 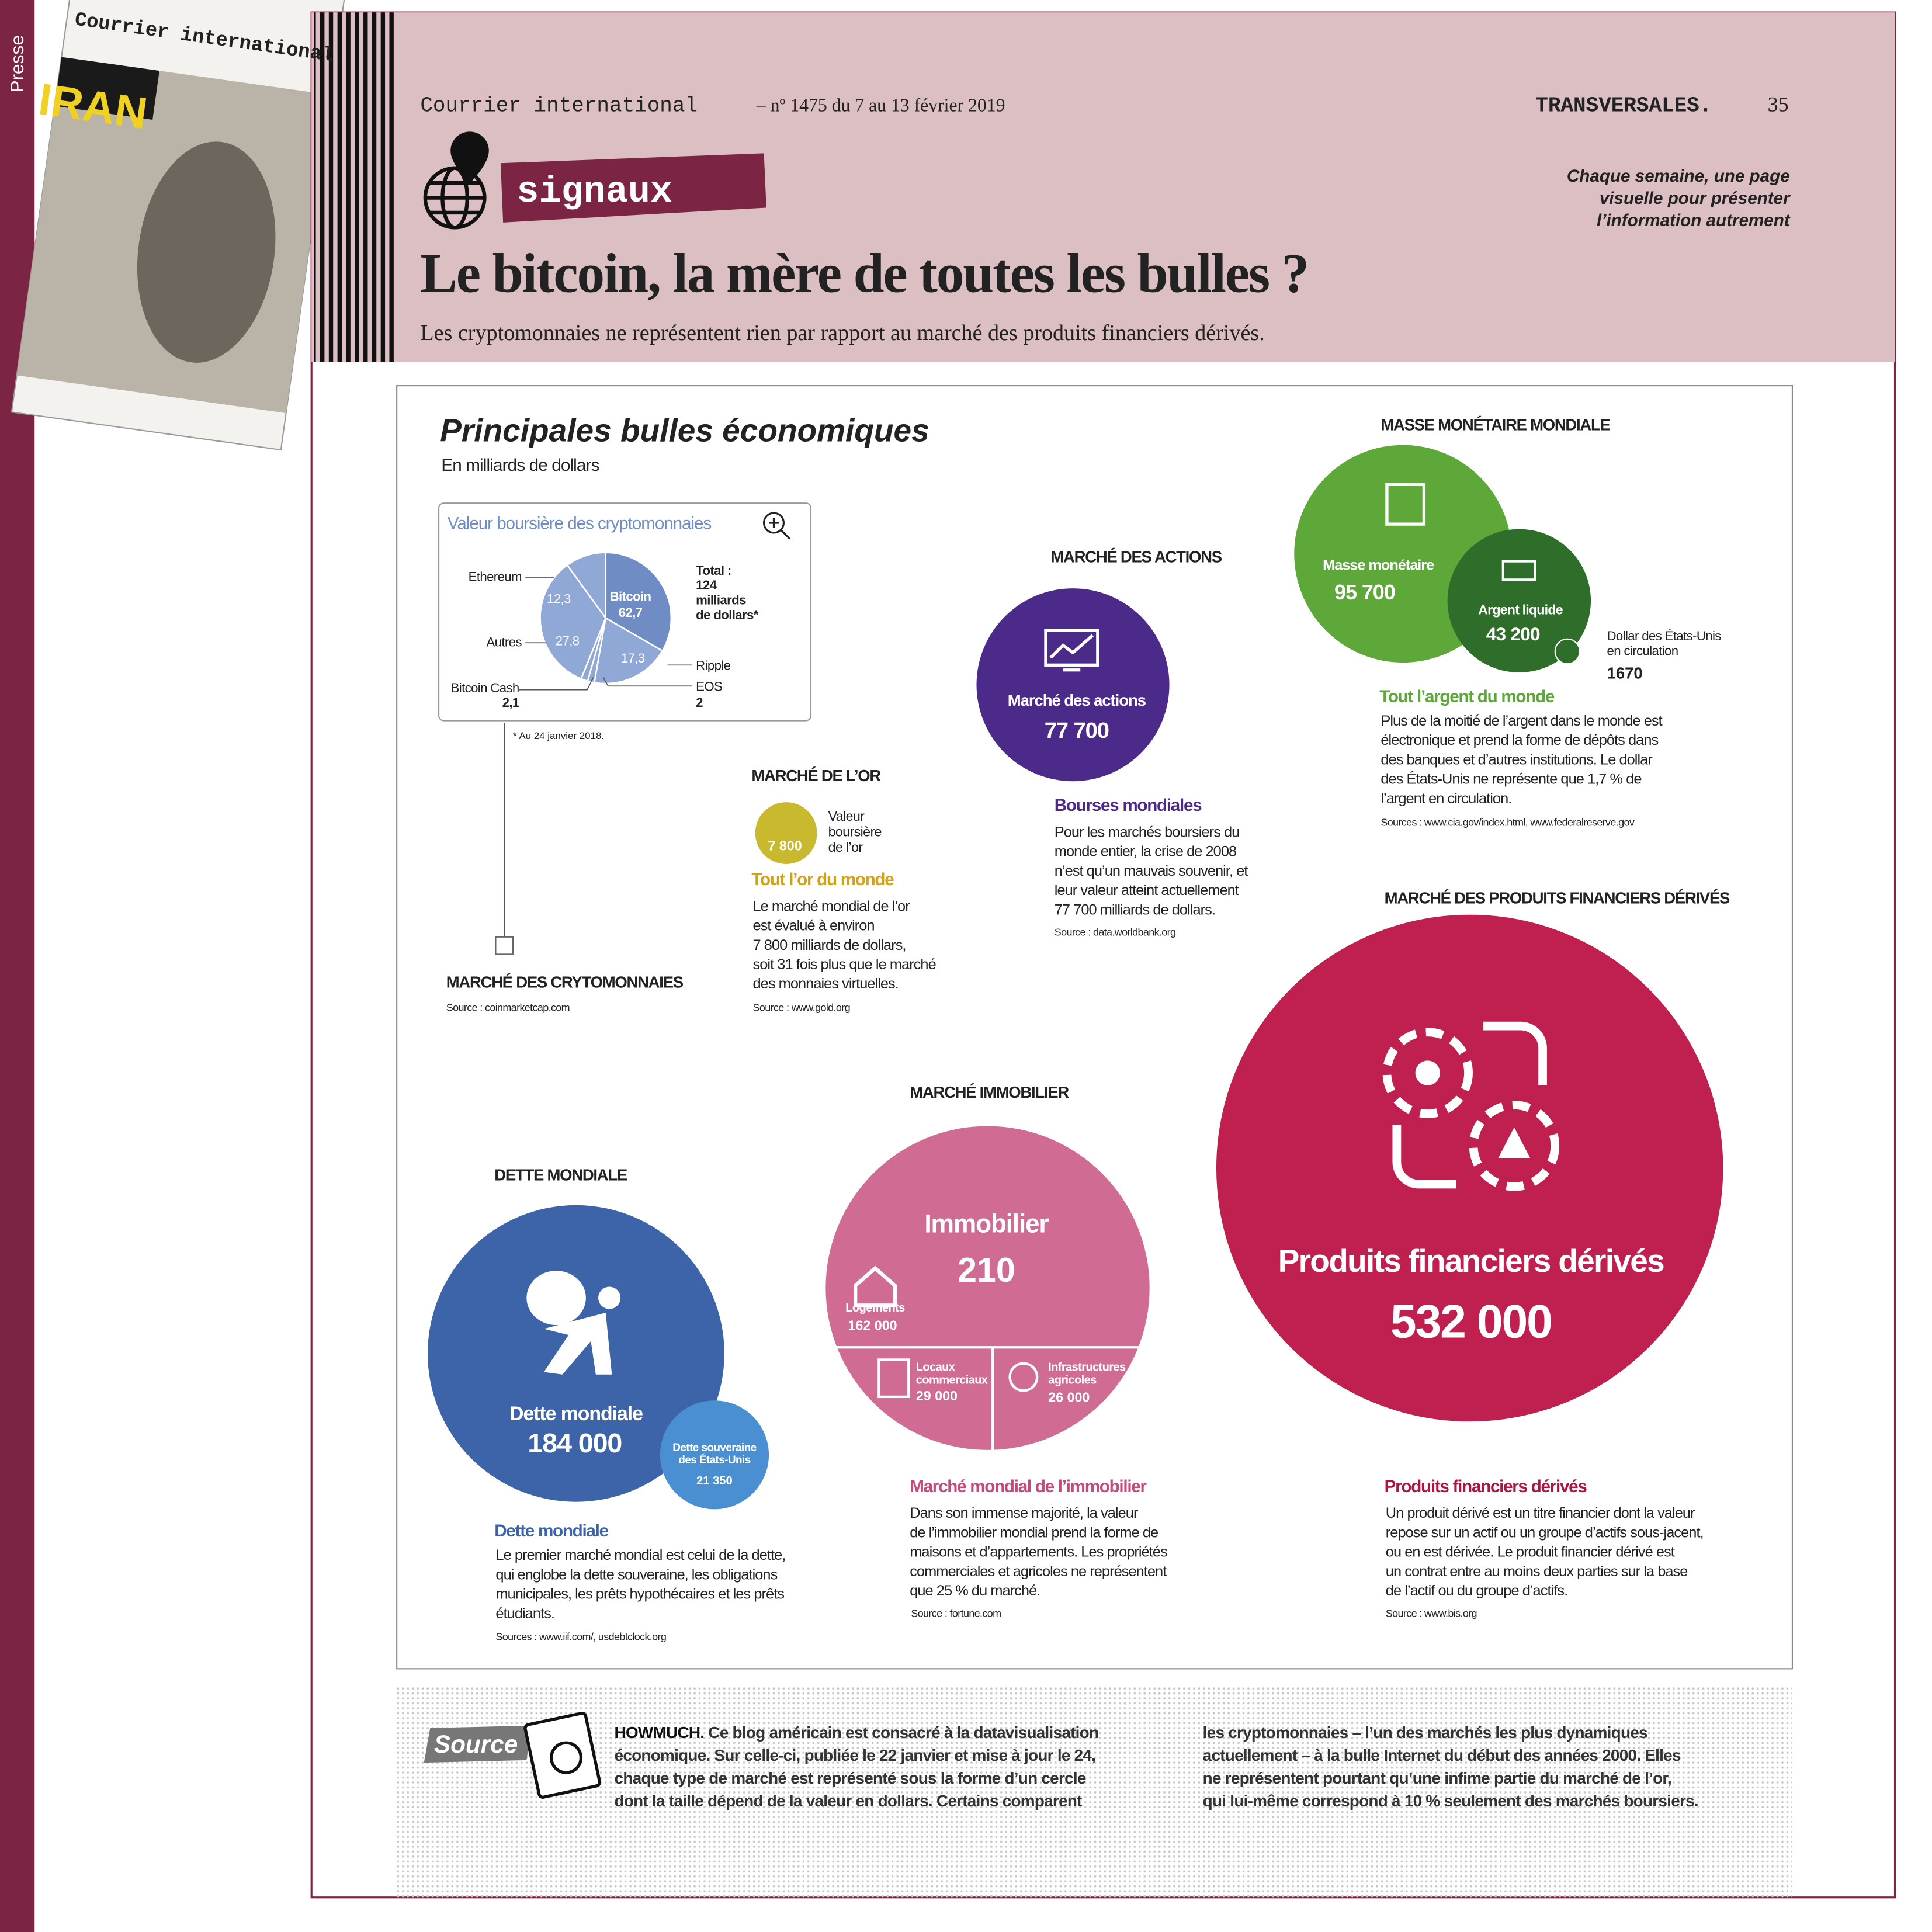 What do you see at coordinates (580, 1637) in the screenshot?
I see `debt-source: Sources : www.iif.com/, usdebtclock.org` at bounding box center [580, 1637].